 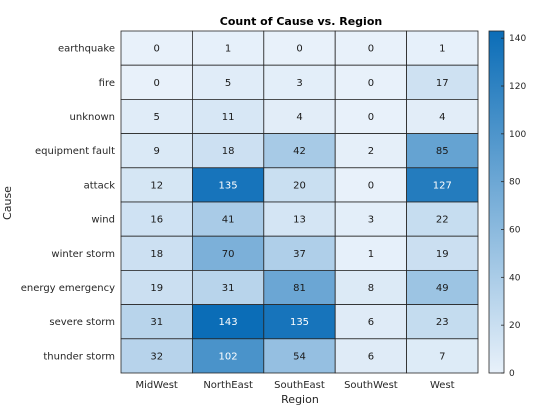 What do you see at coordinates (299, 385) in the screenshot?
I see `x-tick-label: SouthEast` at bounding box center [299, 385].